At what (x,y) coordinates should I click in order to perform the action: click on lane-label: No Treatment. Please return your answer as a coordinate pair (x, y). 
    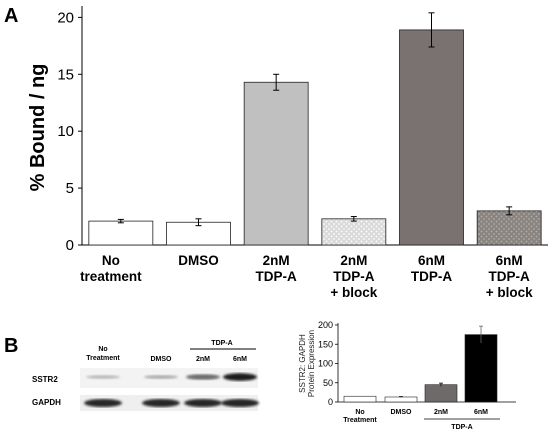
    Looking at the image, I should click on (103, 354).